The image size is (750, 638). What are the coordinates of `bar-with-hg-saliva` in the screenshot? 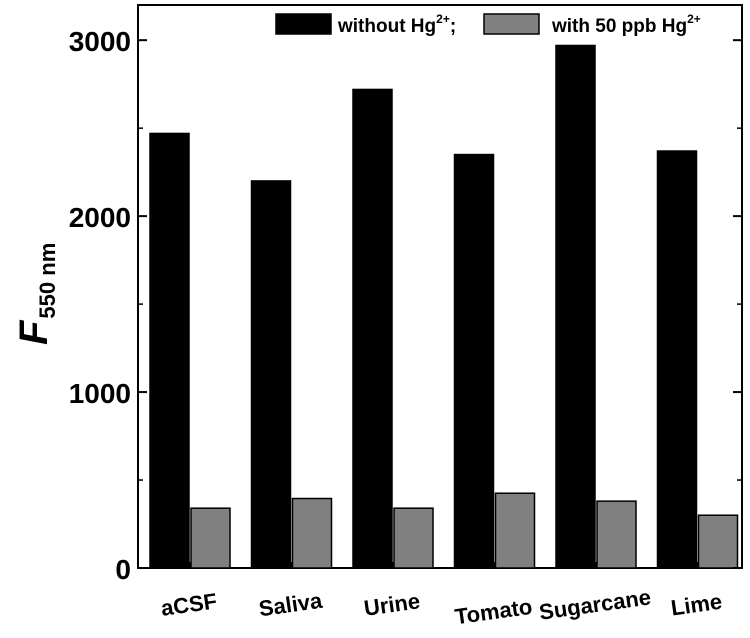 It's located at (312, 533).